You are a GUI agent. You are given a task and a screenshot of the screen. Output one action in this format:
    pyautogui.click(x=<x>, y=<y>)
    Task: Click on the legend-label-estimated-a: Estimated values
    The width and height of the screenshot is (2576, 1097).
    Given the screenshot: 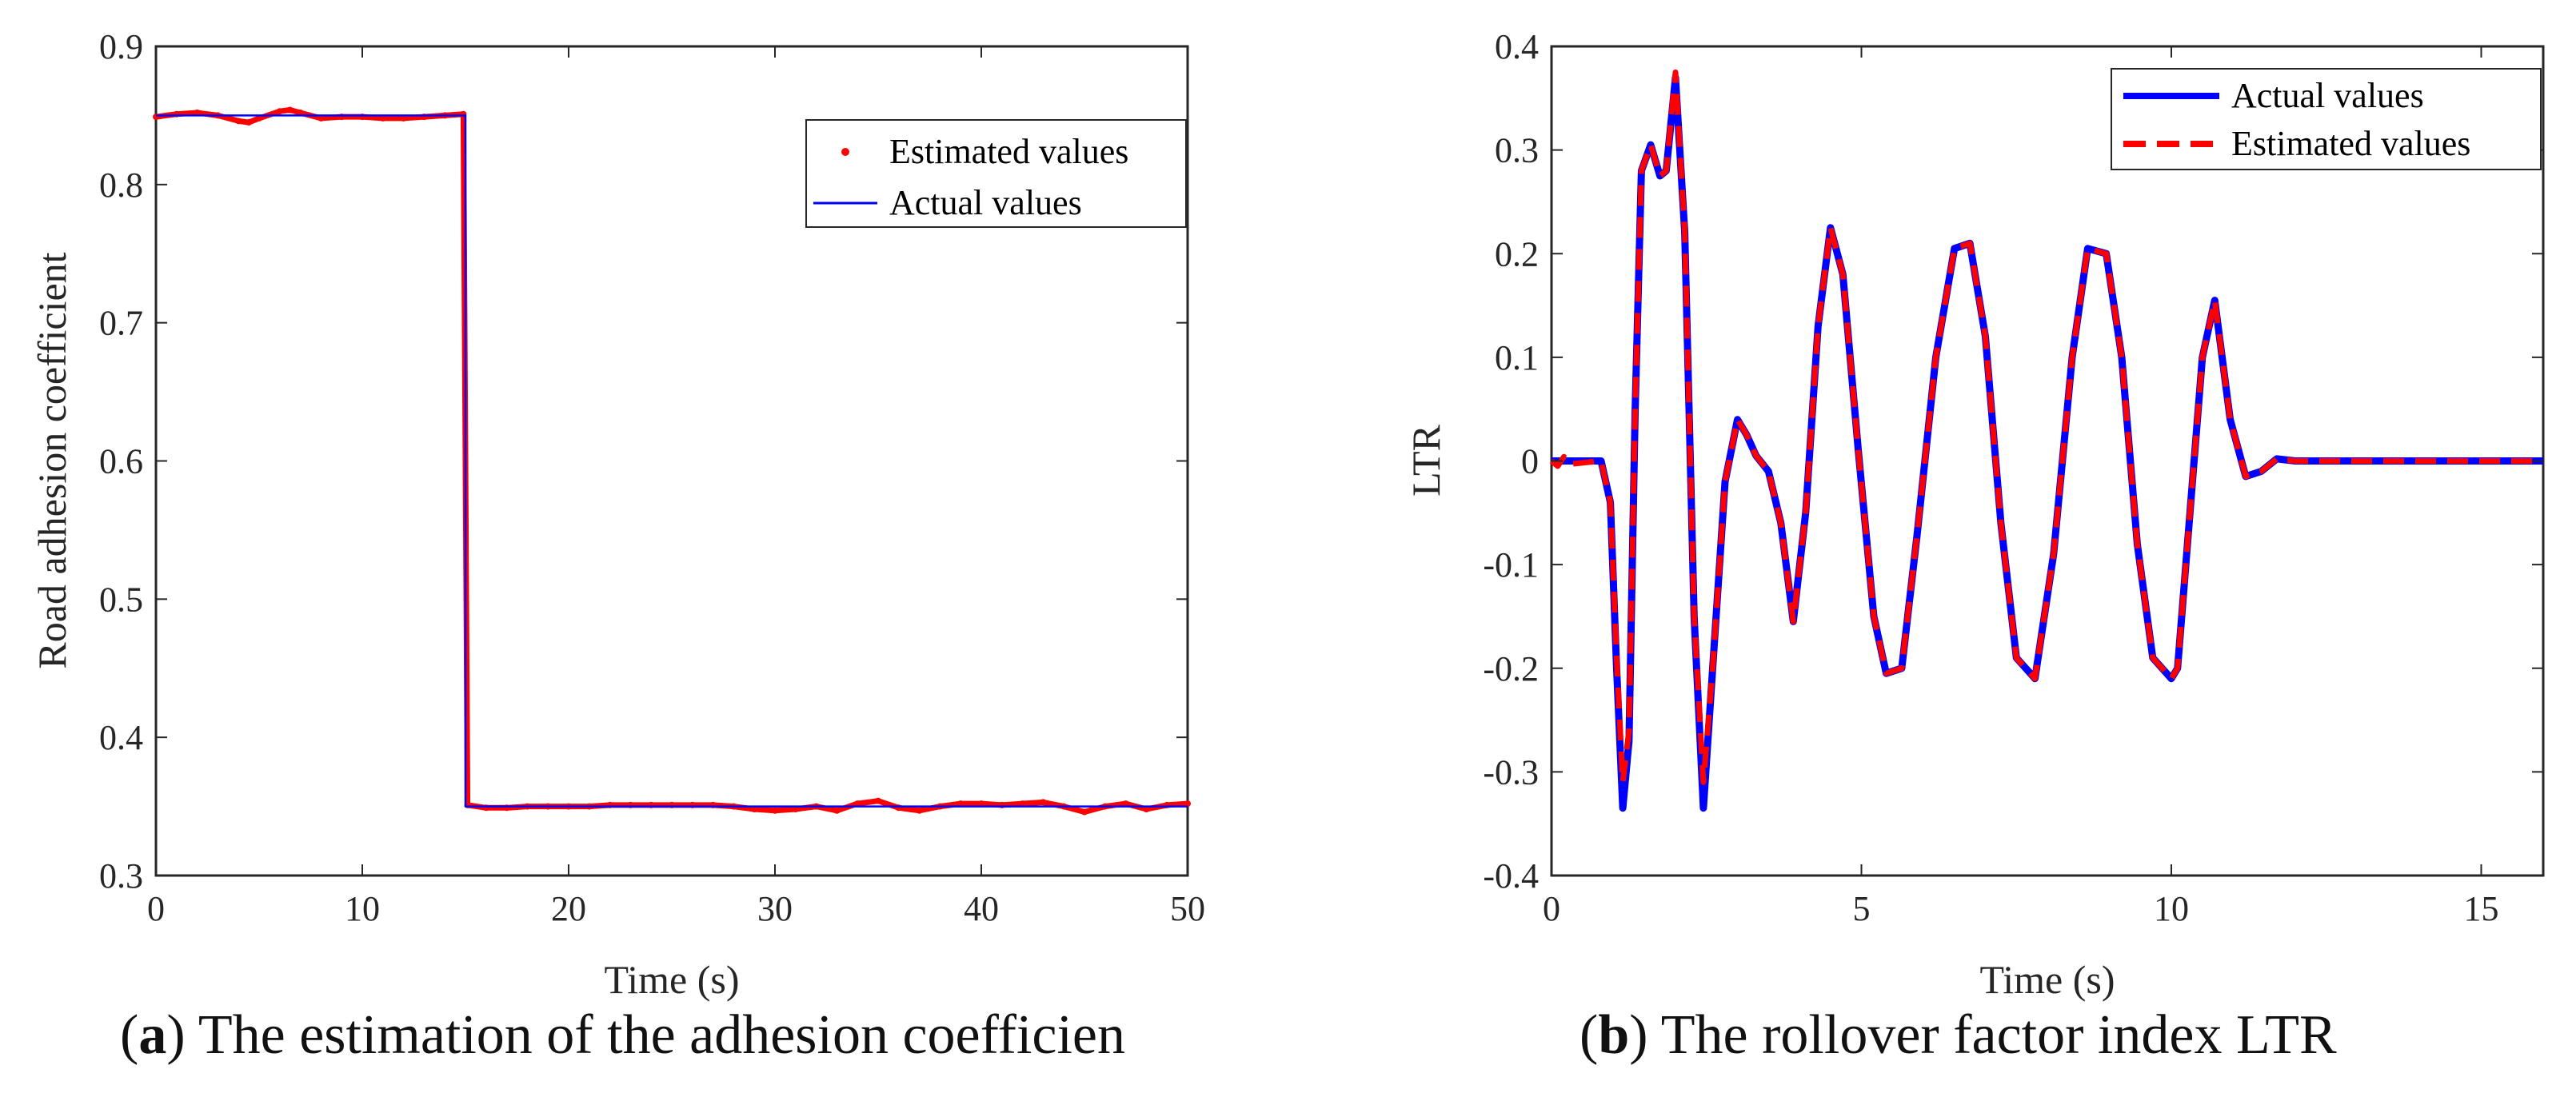 What is the action you would take?
    pyautogui.click(x=1009, y=151)
    